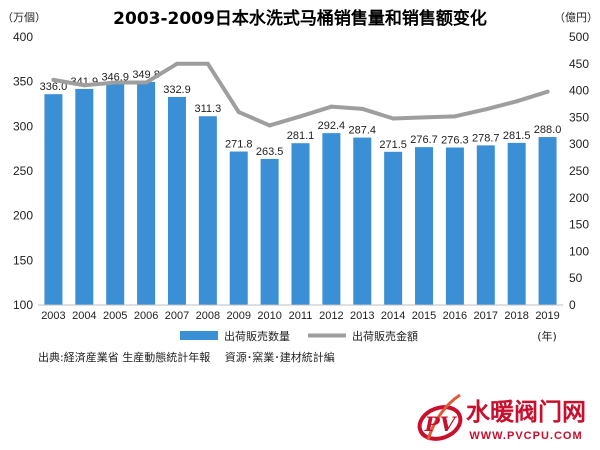  What do you see at coordinates (270, 152) in the screenshot?
I see `bar-data-label: 263.5` at bounding box center [270, 152].